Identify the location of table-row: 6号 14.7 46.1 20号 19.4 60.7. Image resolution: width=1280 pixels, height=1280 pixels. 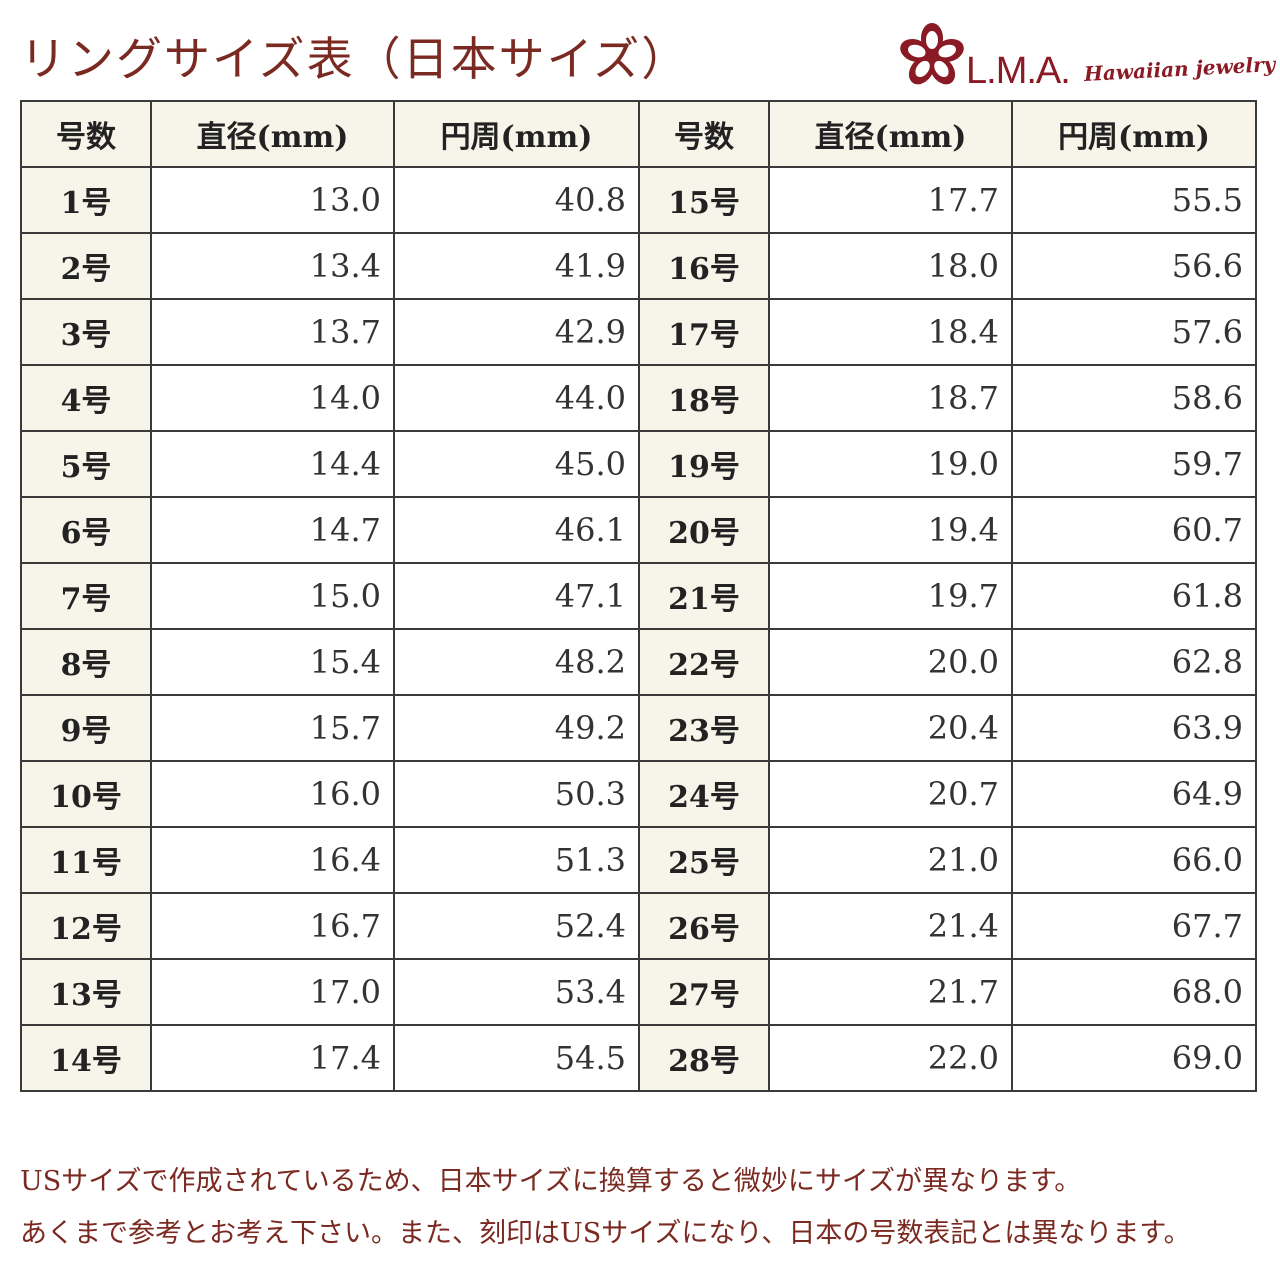
(638, 530).